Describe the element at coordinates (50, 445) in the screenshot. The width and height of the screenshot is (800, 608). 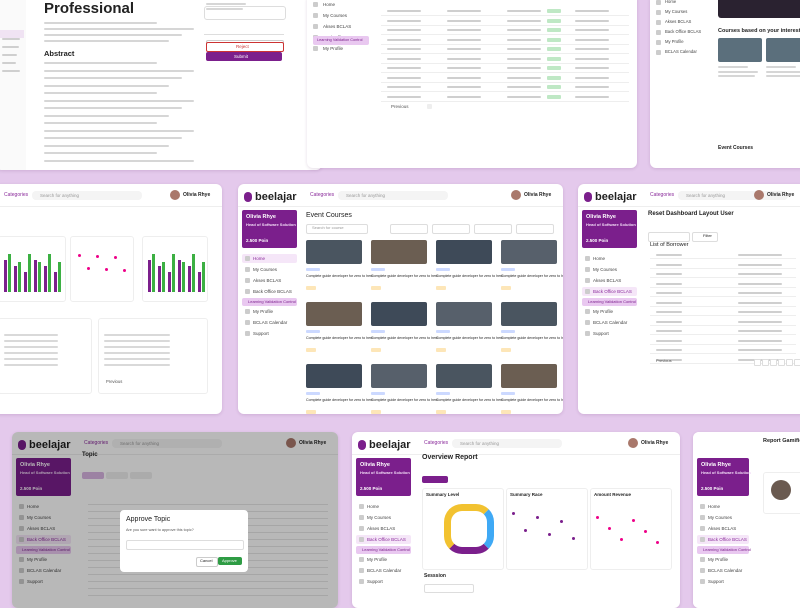
I see `brand: beelajar` at that location.